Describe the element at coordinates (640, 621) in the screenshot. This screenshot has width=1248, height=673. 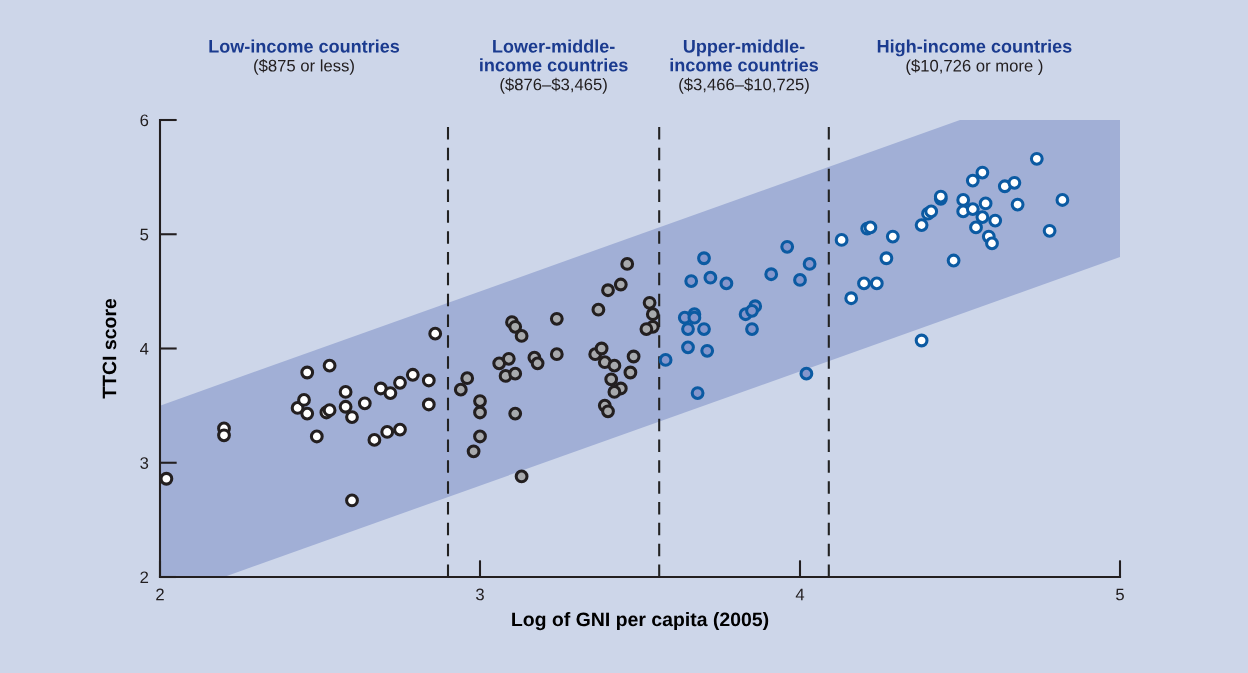
I see `x-axis-title: Log of GNI per capita (2005)` at that location.